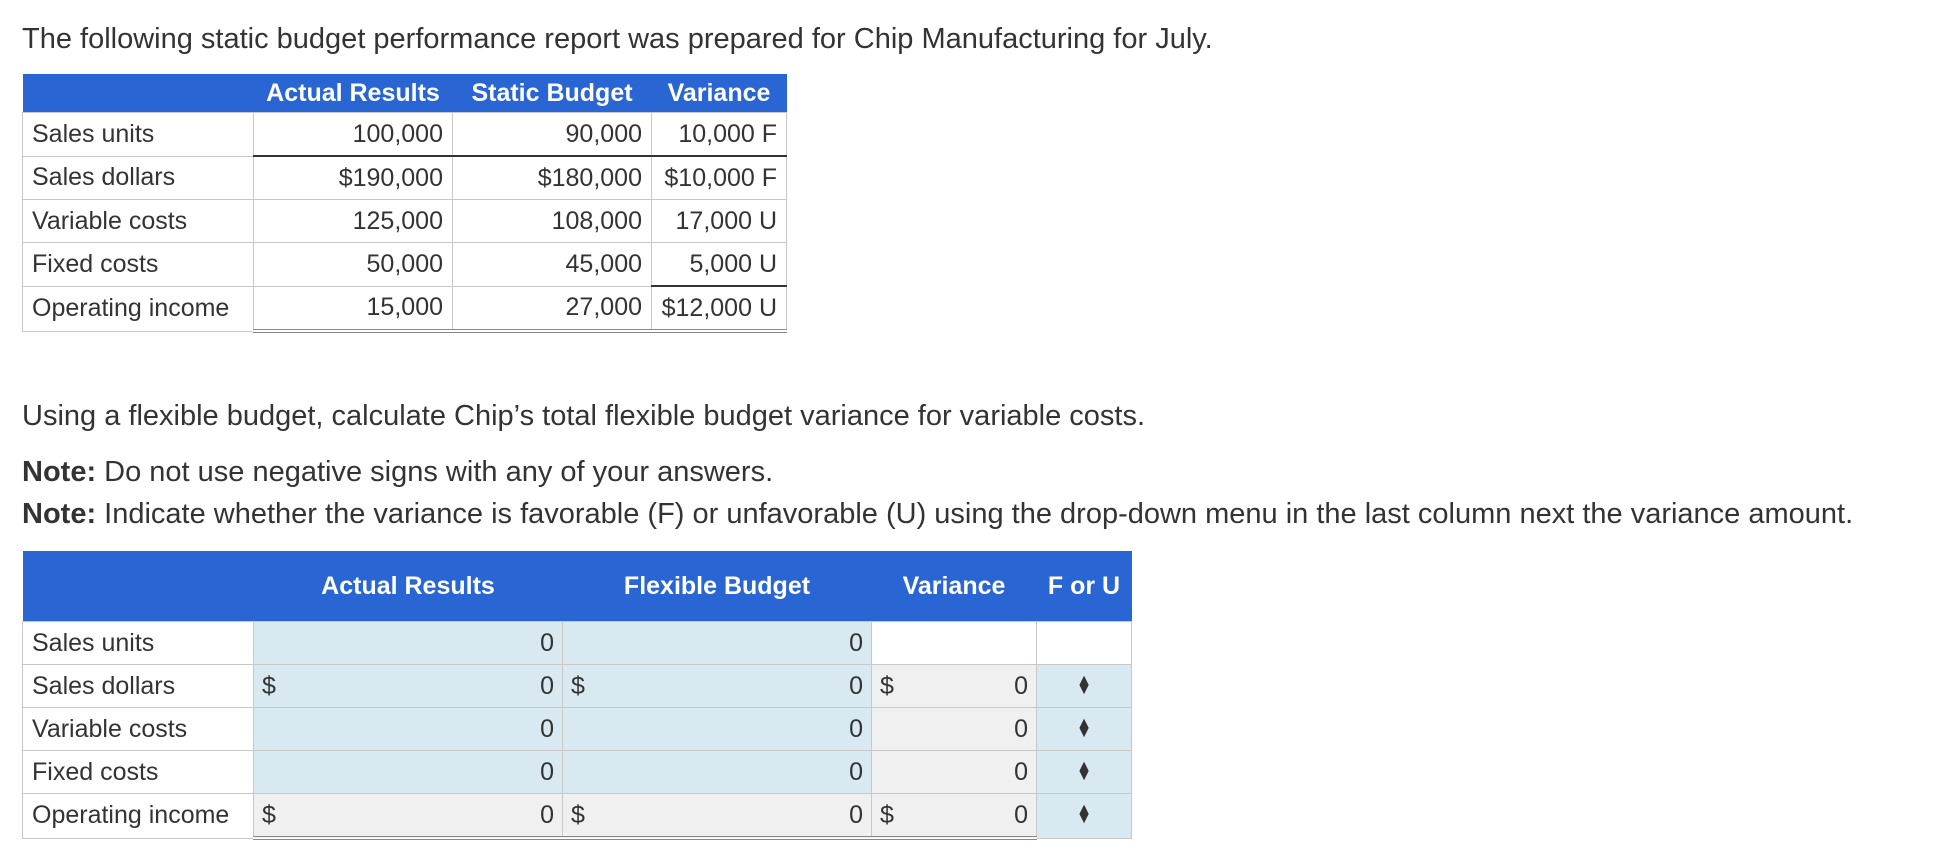  I want to click on table-row: Operating income 15,000 27,000 $12,000 U, so click(404, 309).